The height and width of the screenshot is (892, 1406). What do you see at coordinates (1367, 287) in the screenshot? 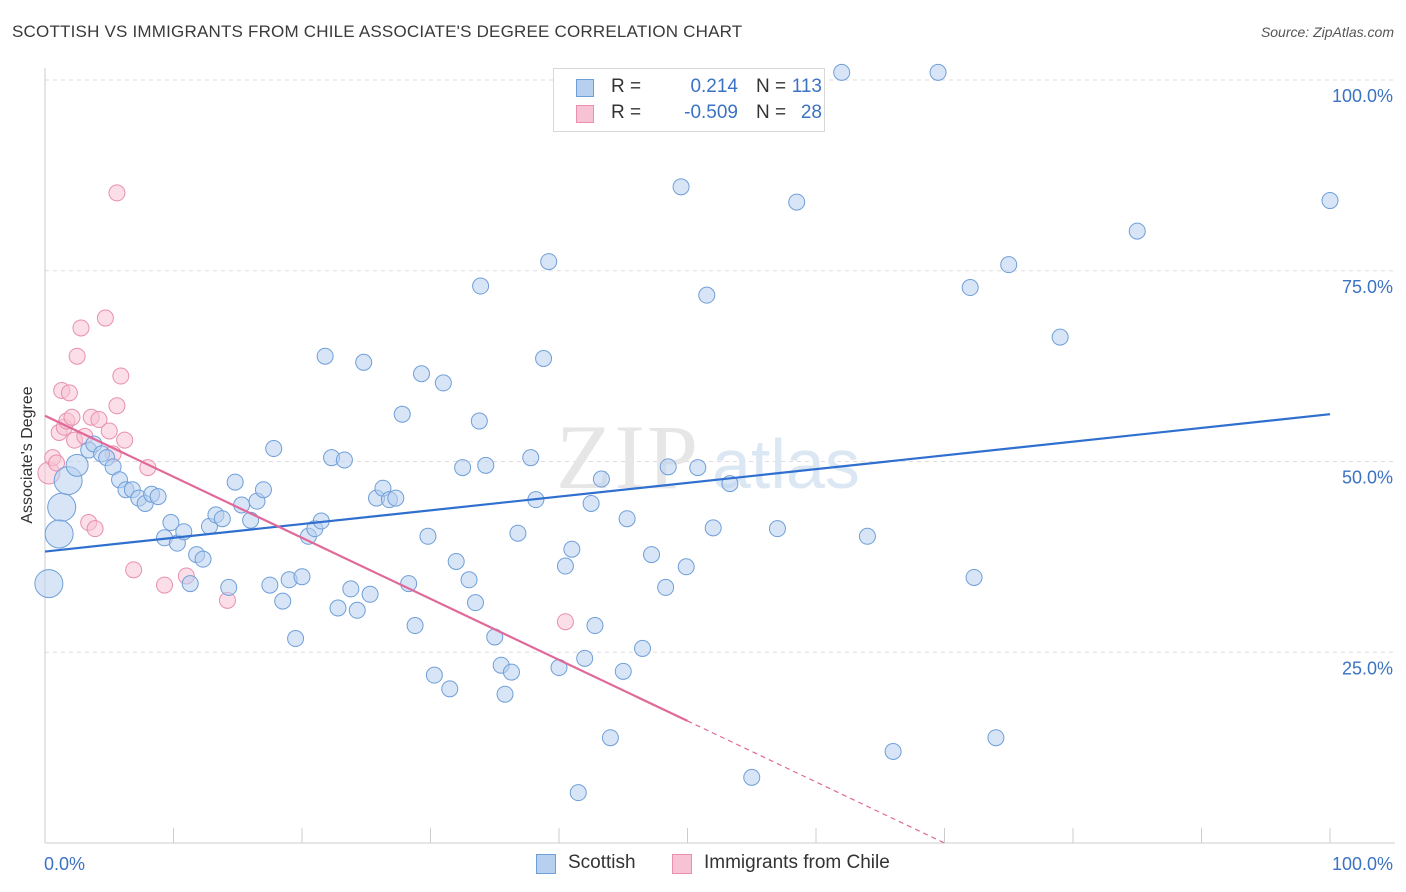
I see `y-tick-label: 75.0%` at bounding box center [1367, 287].